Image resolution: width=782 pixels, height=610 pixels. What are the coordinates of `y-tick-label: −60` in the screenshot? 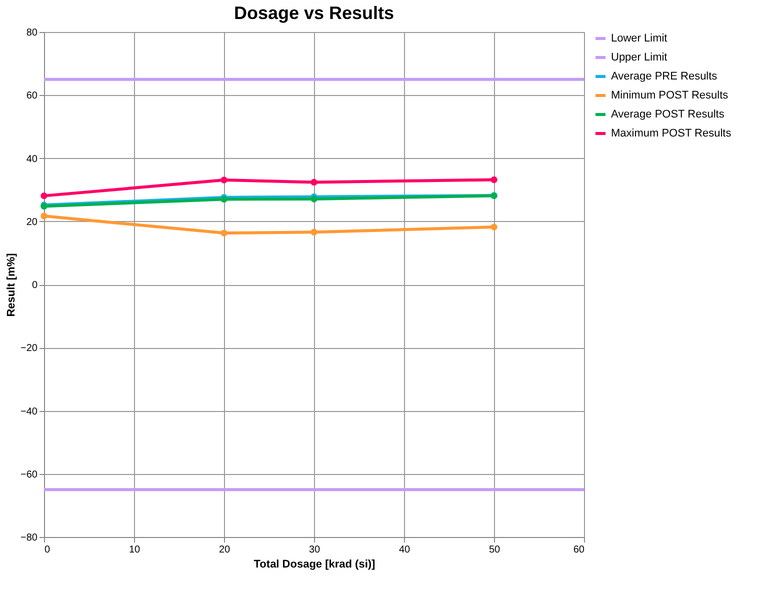 It's located at (29, 474).